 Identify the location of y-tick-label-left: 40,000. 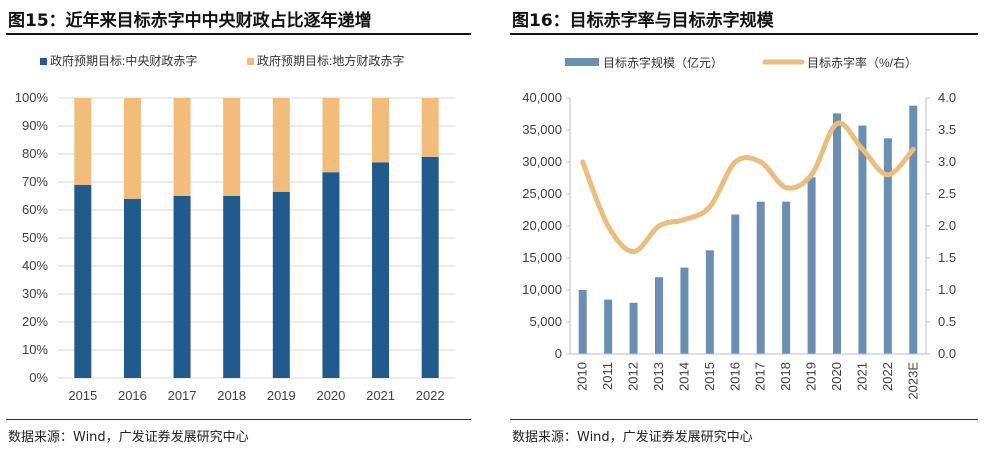
(542, 97).